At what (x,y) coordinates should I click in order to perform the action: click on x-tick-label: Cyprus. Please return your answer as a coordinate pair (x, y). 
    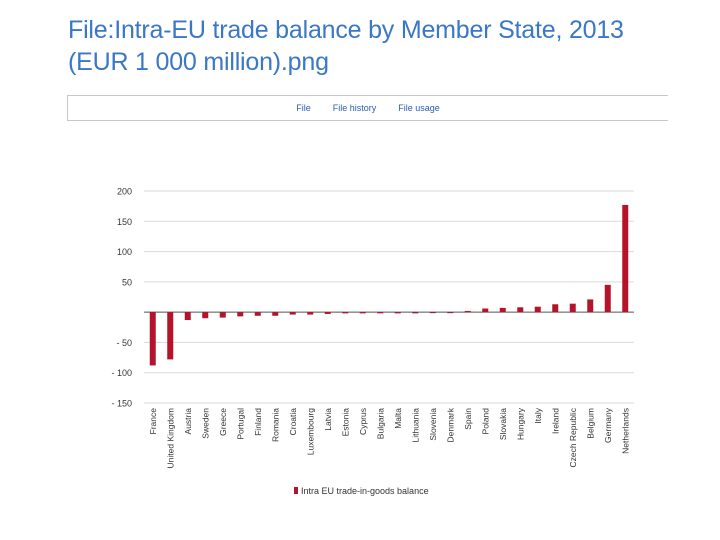
    Looking at the image, I should click on (363, 421).